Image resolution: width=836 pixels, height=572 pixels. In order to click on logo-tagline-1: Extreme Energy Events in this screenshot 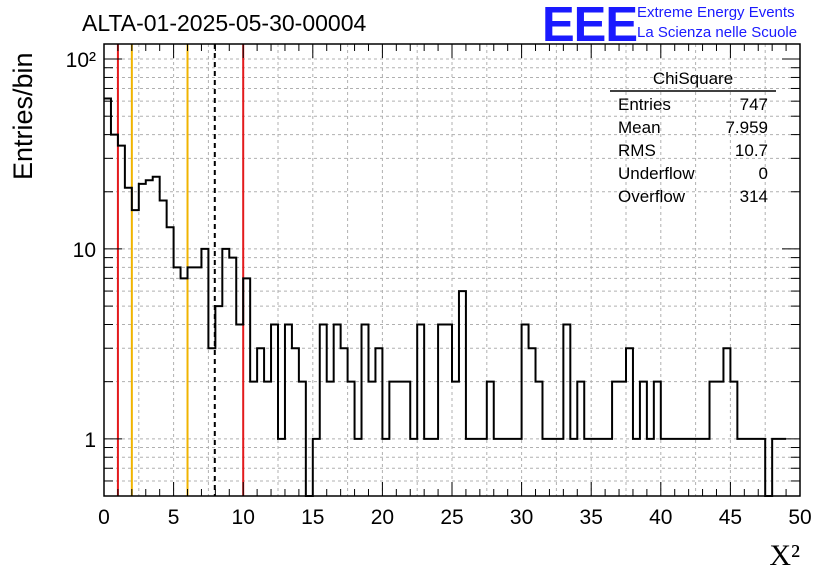, I will do `click(716, 12)`.